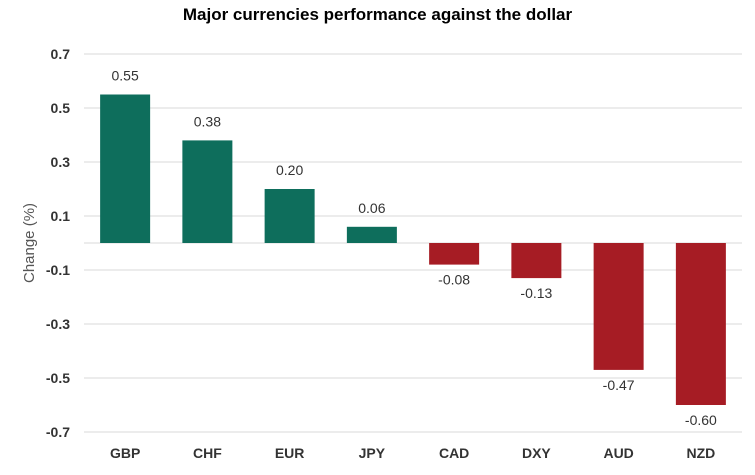 The width and height of the screenshot is (755, 475). Describe the element at coordinates (125, 168) in the screenshot. I see `bar-gbp` at that location.